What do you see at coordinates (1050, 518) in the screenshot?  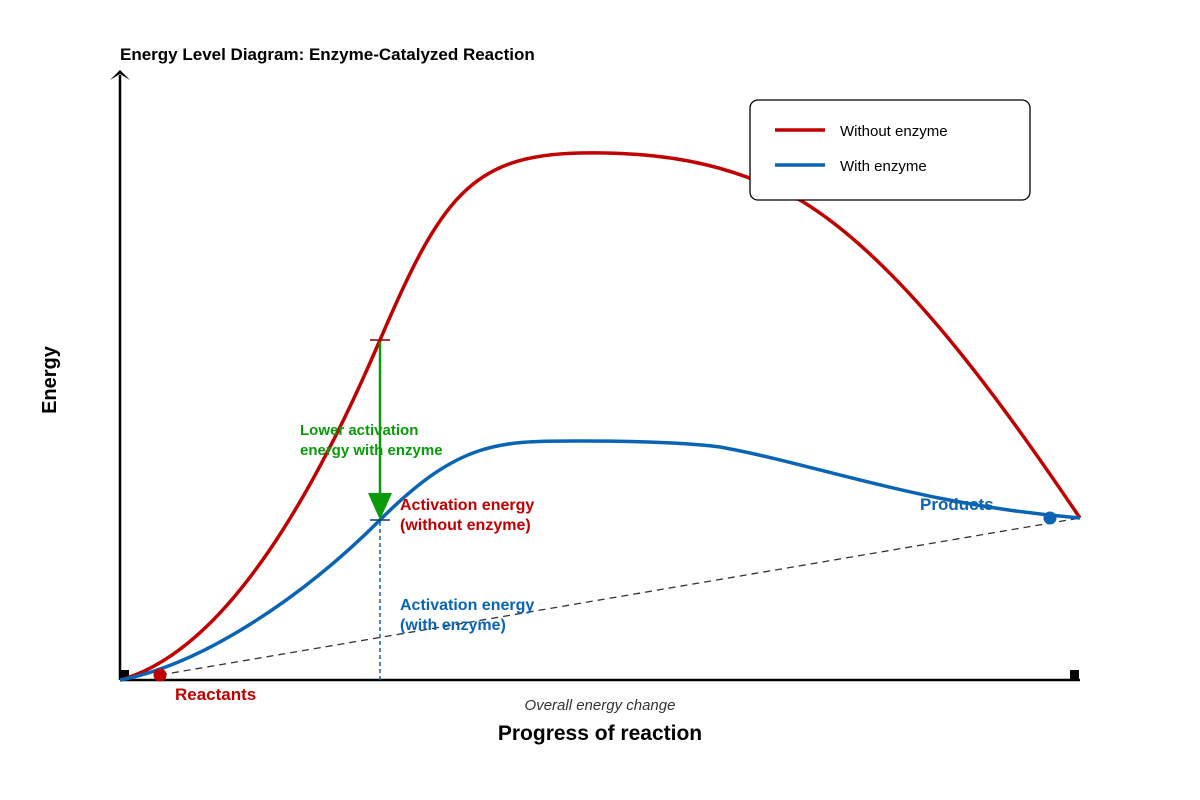 I see `products-point` at bounding box center [1050, 518].